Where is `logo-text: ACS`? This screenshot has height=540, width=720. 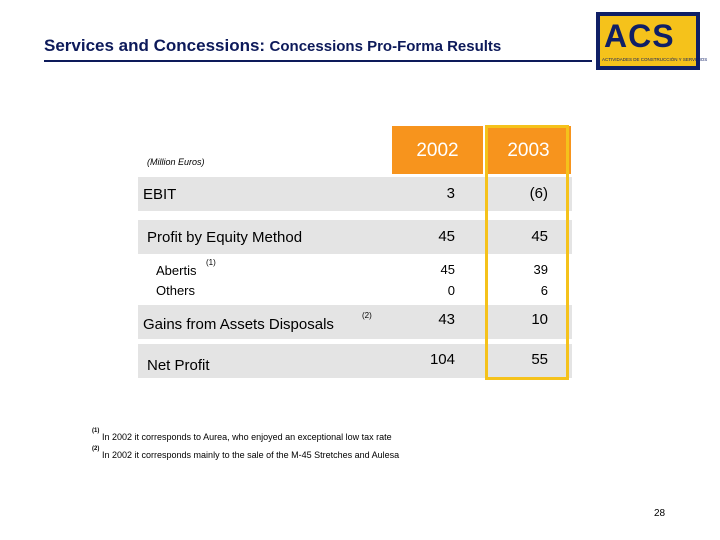 logo-text: ACS is located at coordinates (639, 36).